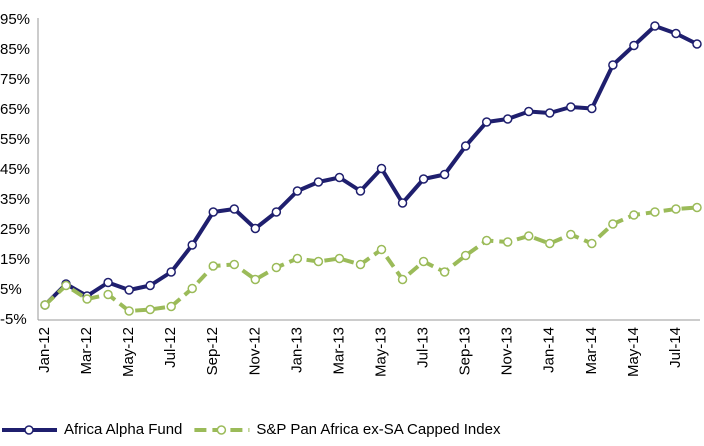 This screenshot has width=704, height=446. What do you see at coordinates (13, 319) in the screenshot?
I see `y-tick-label: -5%` at bounding box center [13, 319].